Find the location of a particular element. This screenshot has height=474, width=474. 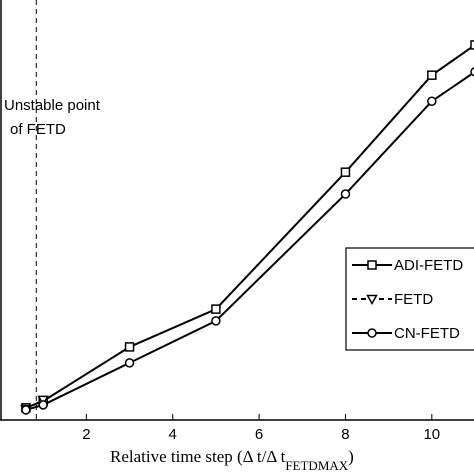

annotation-text: Unstable point is located at coordinates (52, 105).